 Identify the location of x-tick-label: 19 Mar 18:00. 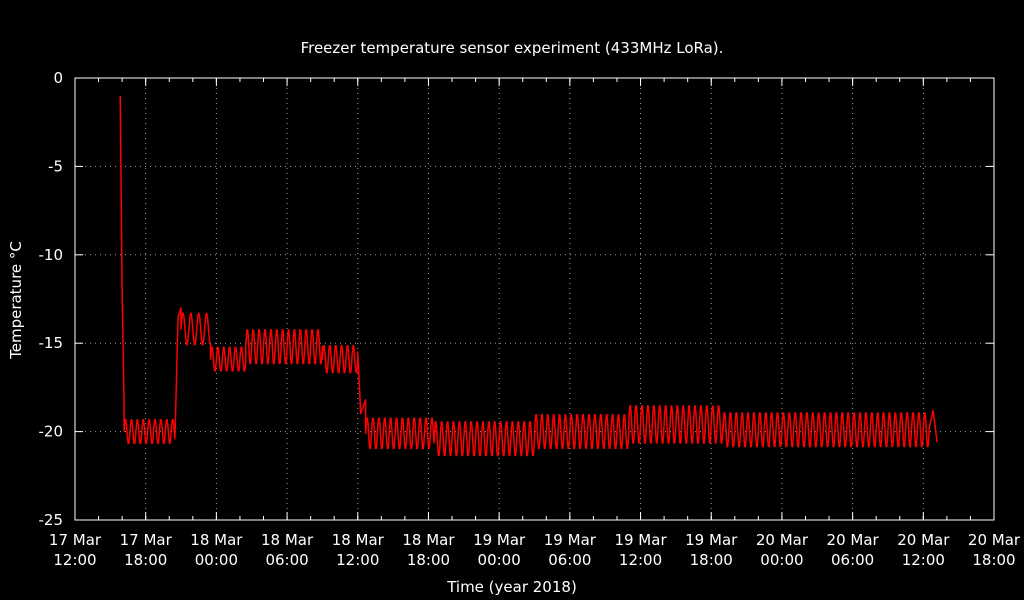
(711, 550).